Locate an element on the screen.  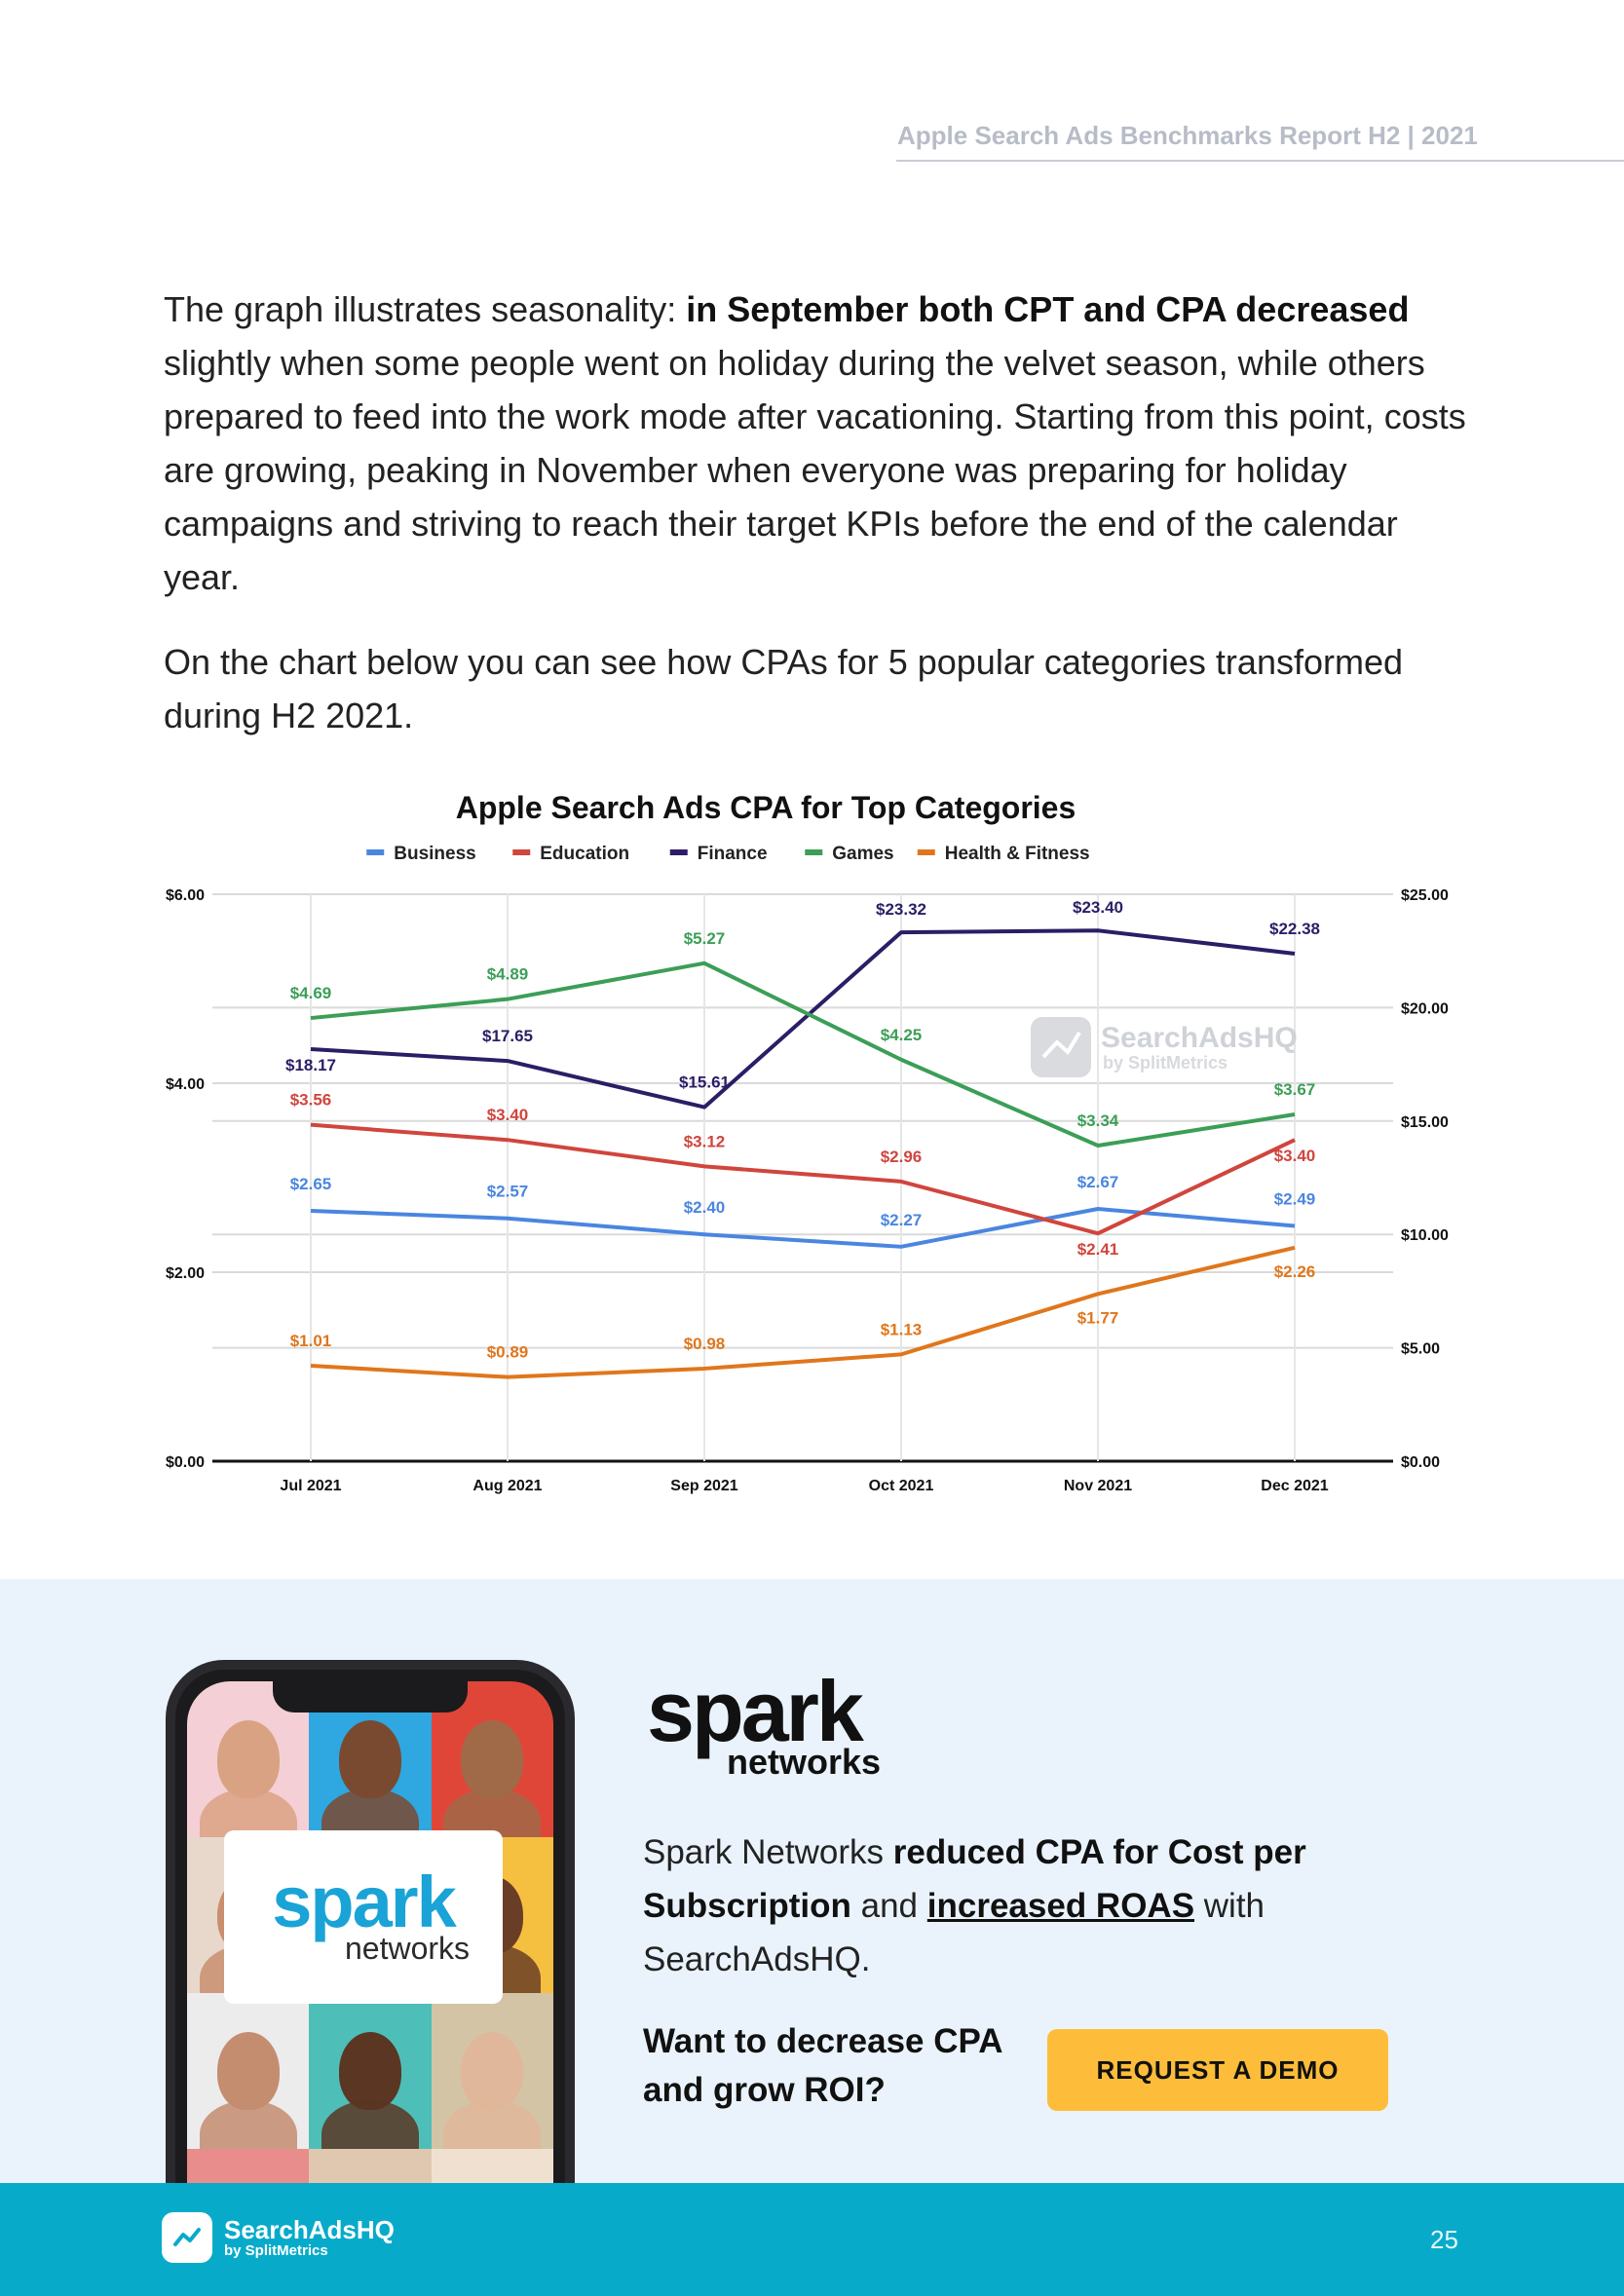
legend-label-4: Health & Fitness is located at coordinates (1017, 854).